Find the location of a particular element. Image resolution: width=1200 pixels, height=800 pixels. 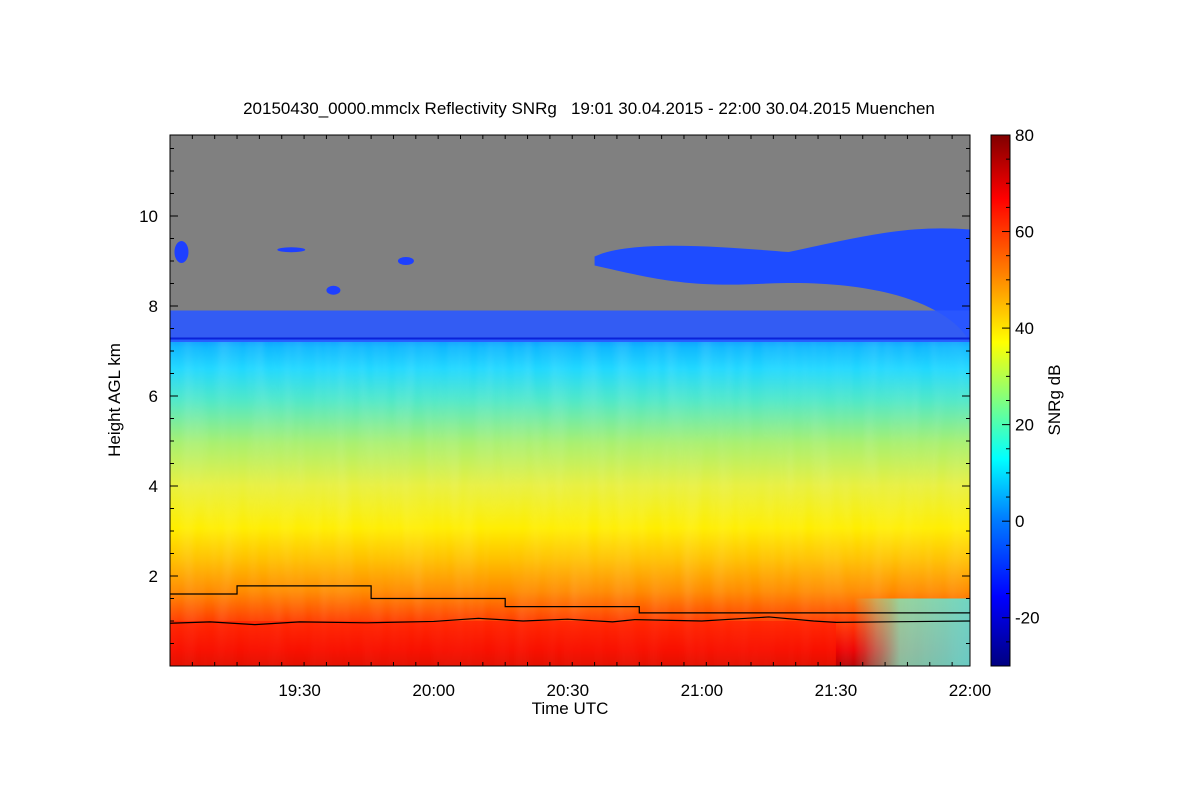

echo-cirrus-band is located at coordinates (782, 285).